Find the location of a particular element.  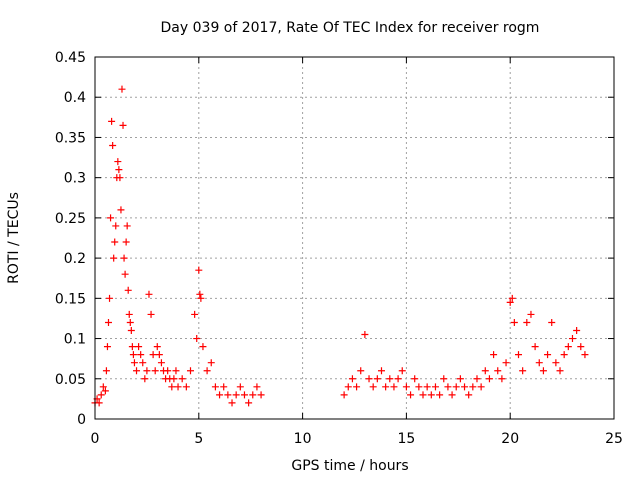

y-tick-label: 0.15 is located at coordinates (70, 299).